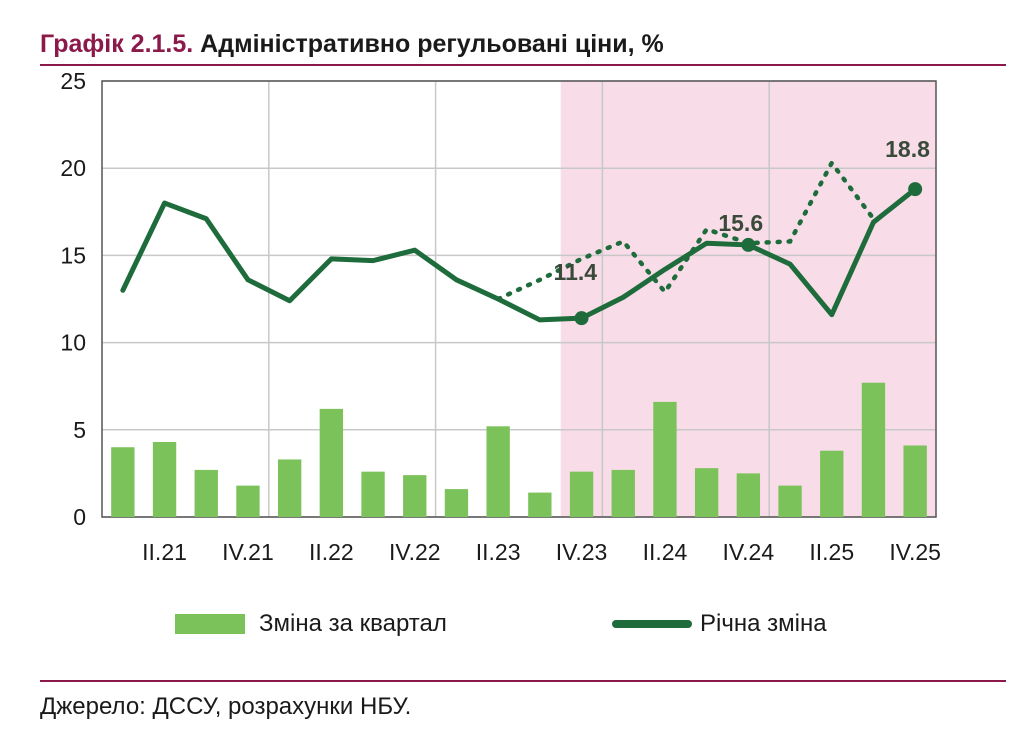 The width and height of the screenshot is (1024, 756). Describe the element at coordinates (164, 552) in the screenshot. I see `x-tick-label: II.21` at that location.